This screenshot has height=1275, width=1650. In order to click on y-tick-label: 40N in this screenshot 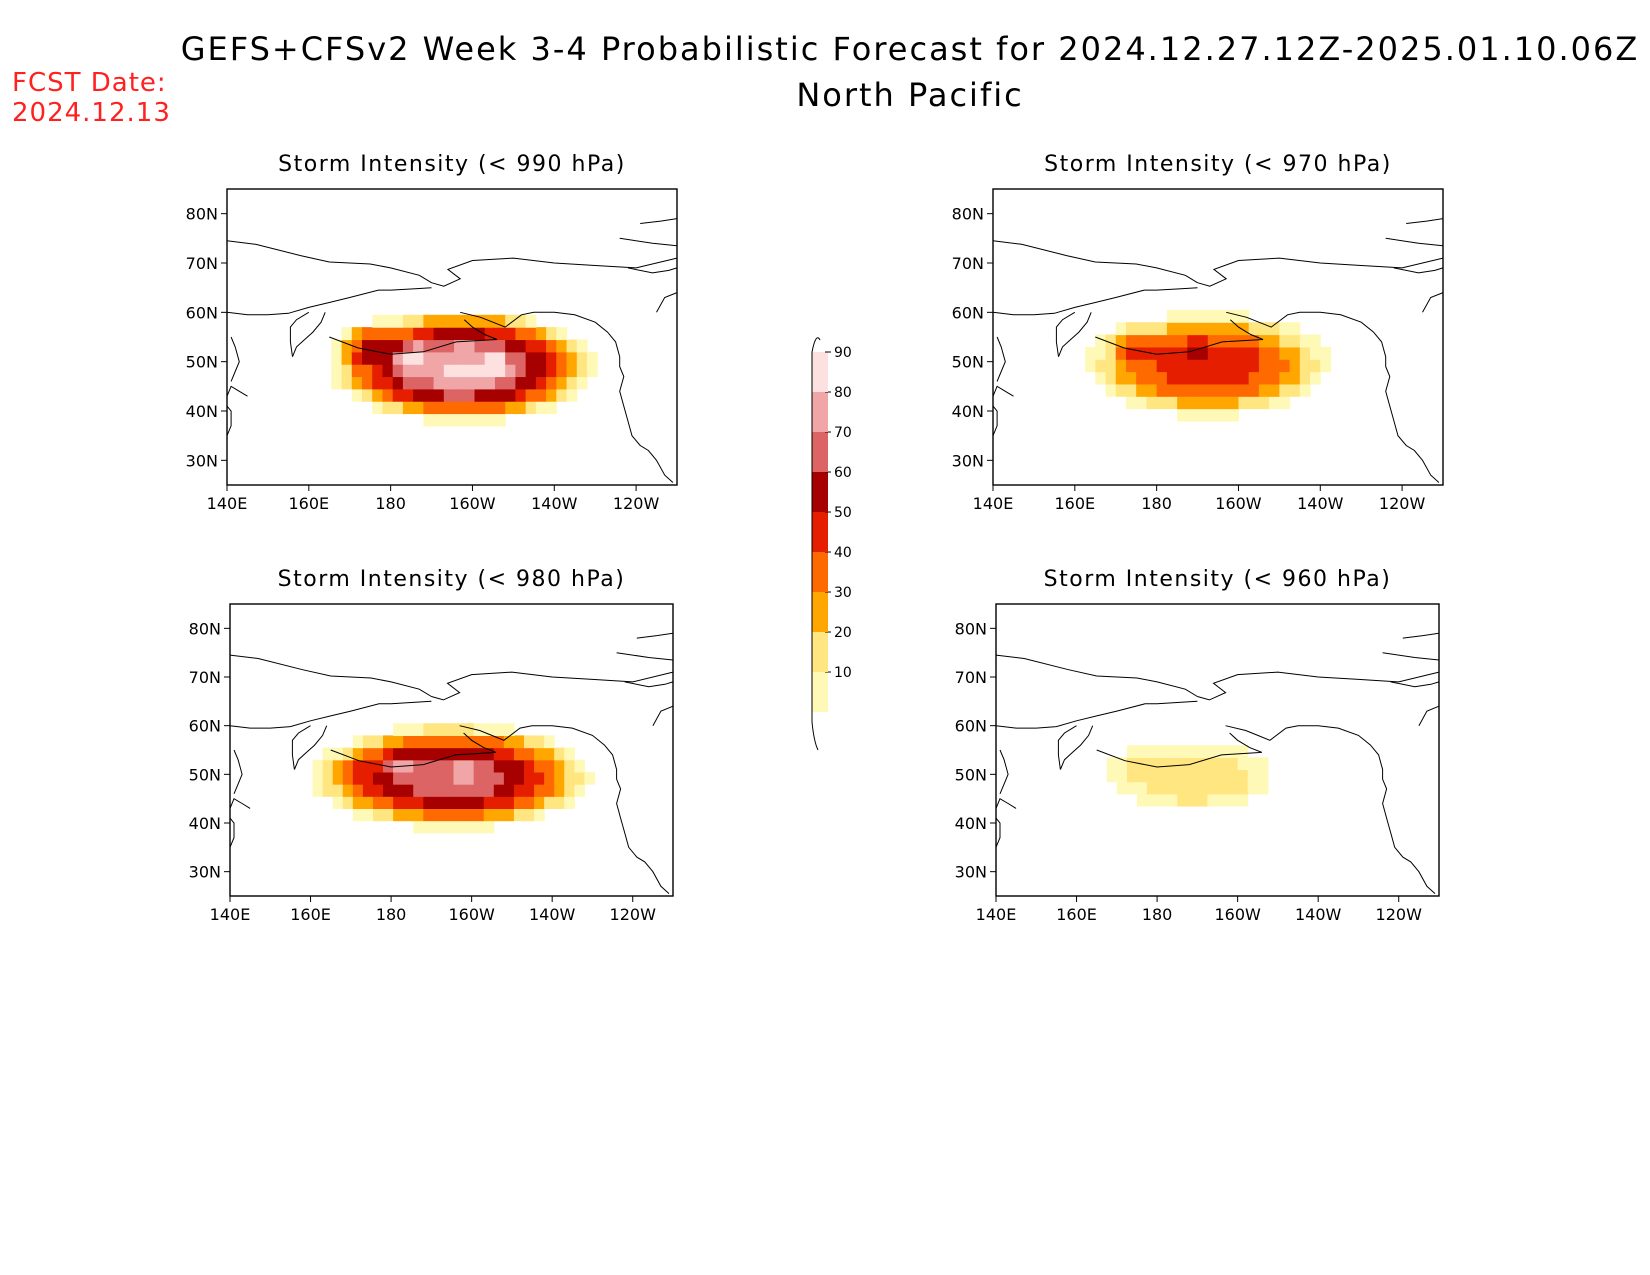, I will do `click(971, 823)`.